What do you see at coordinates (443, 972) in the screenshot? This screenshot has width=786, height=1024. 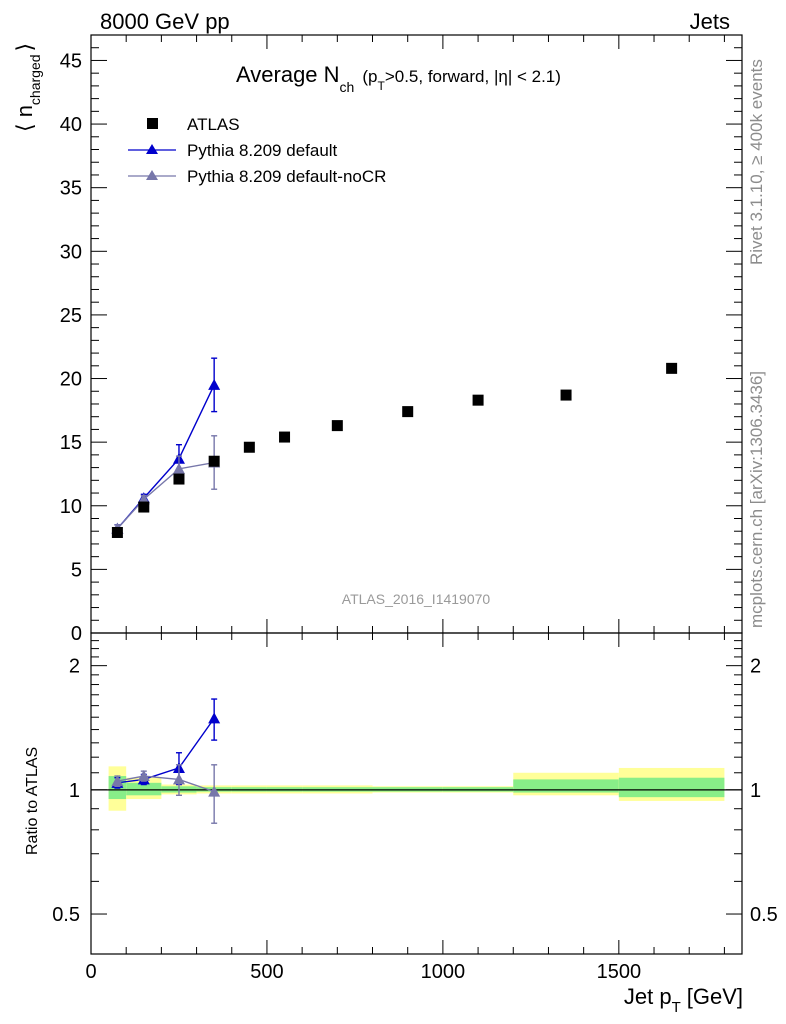 I see `x-tick-label-2: 1000` at bounding box center [443, 972].